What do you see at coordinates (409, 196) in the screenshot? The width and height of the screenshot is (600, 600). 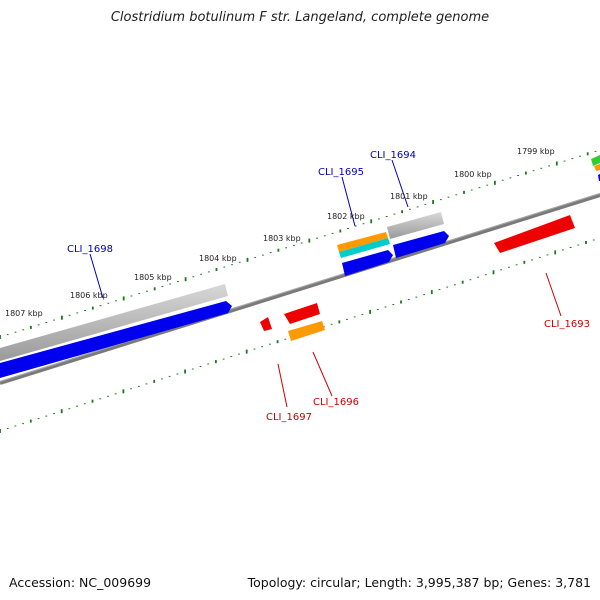 I see `scale-label: 1801 kbp` at bounding box center [409, 196].